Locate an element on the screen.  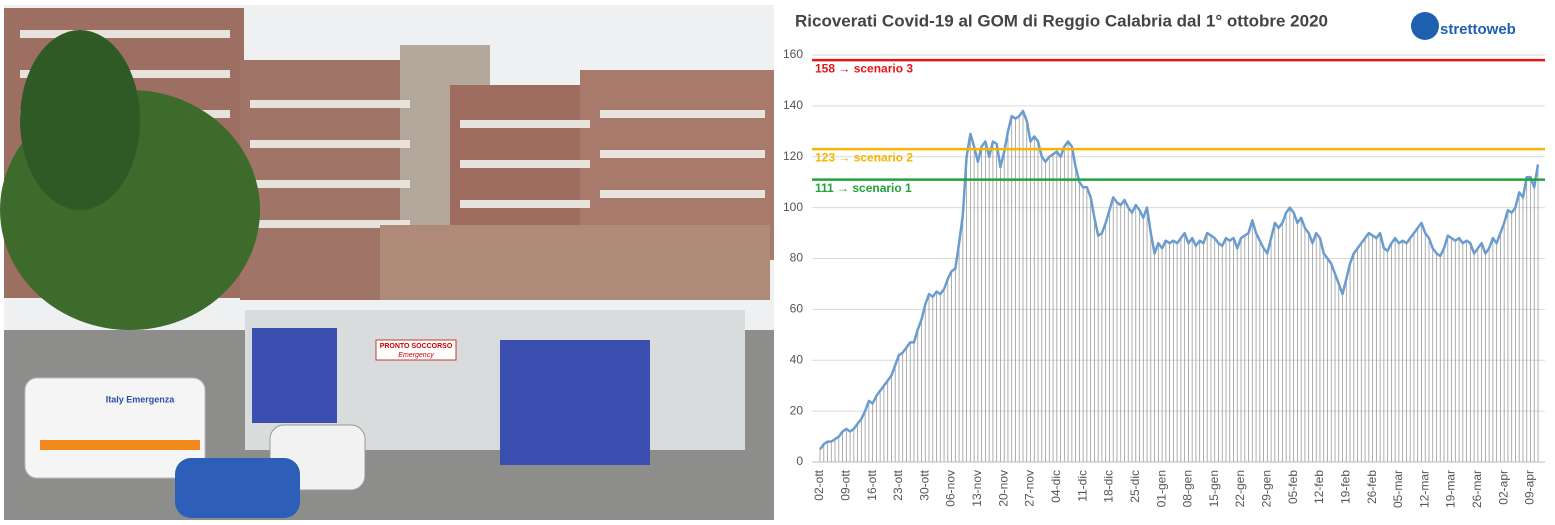
x-tick-label: 16-ott is located at coordinates (872, 484).